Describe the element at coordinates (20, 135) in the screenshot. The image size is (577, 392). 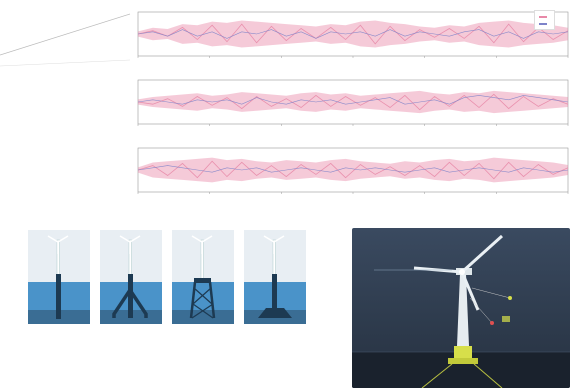
I see `left-colorbar` at that location.